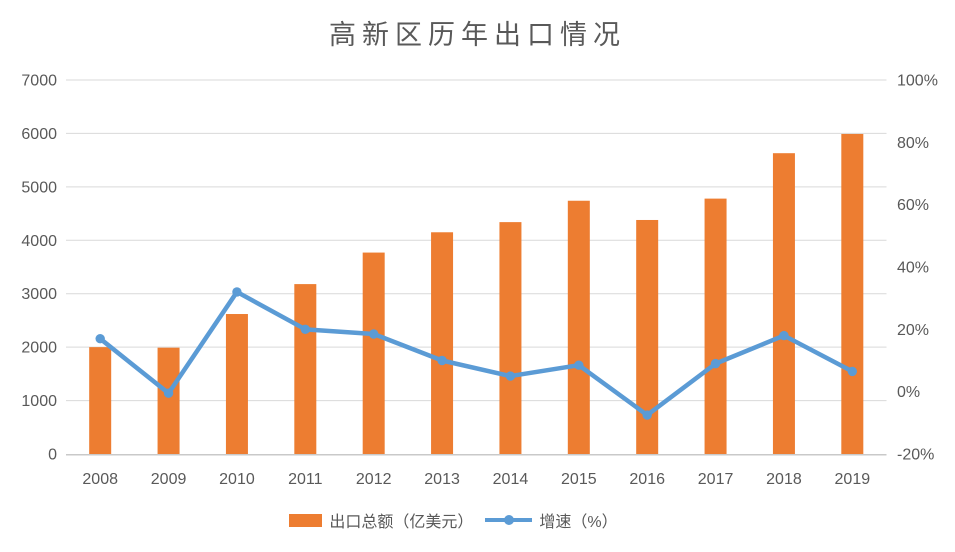 This screenshot has height=552, width=955. Describe the element at coordinates (852, 293) in the screenshot. I see `export-bar-2019` at that location.